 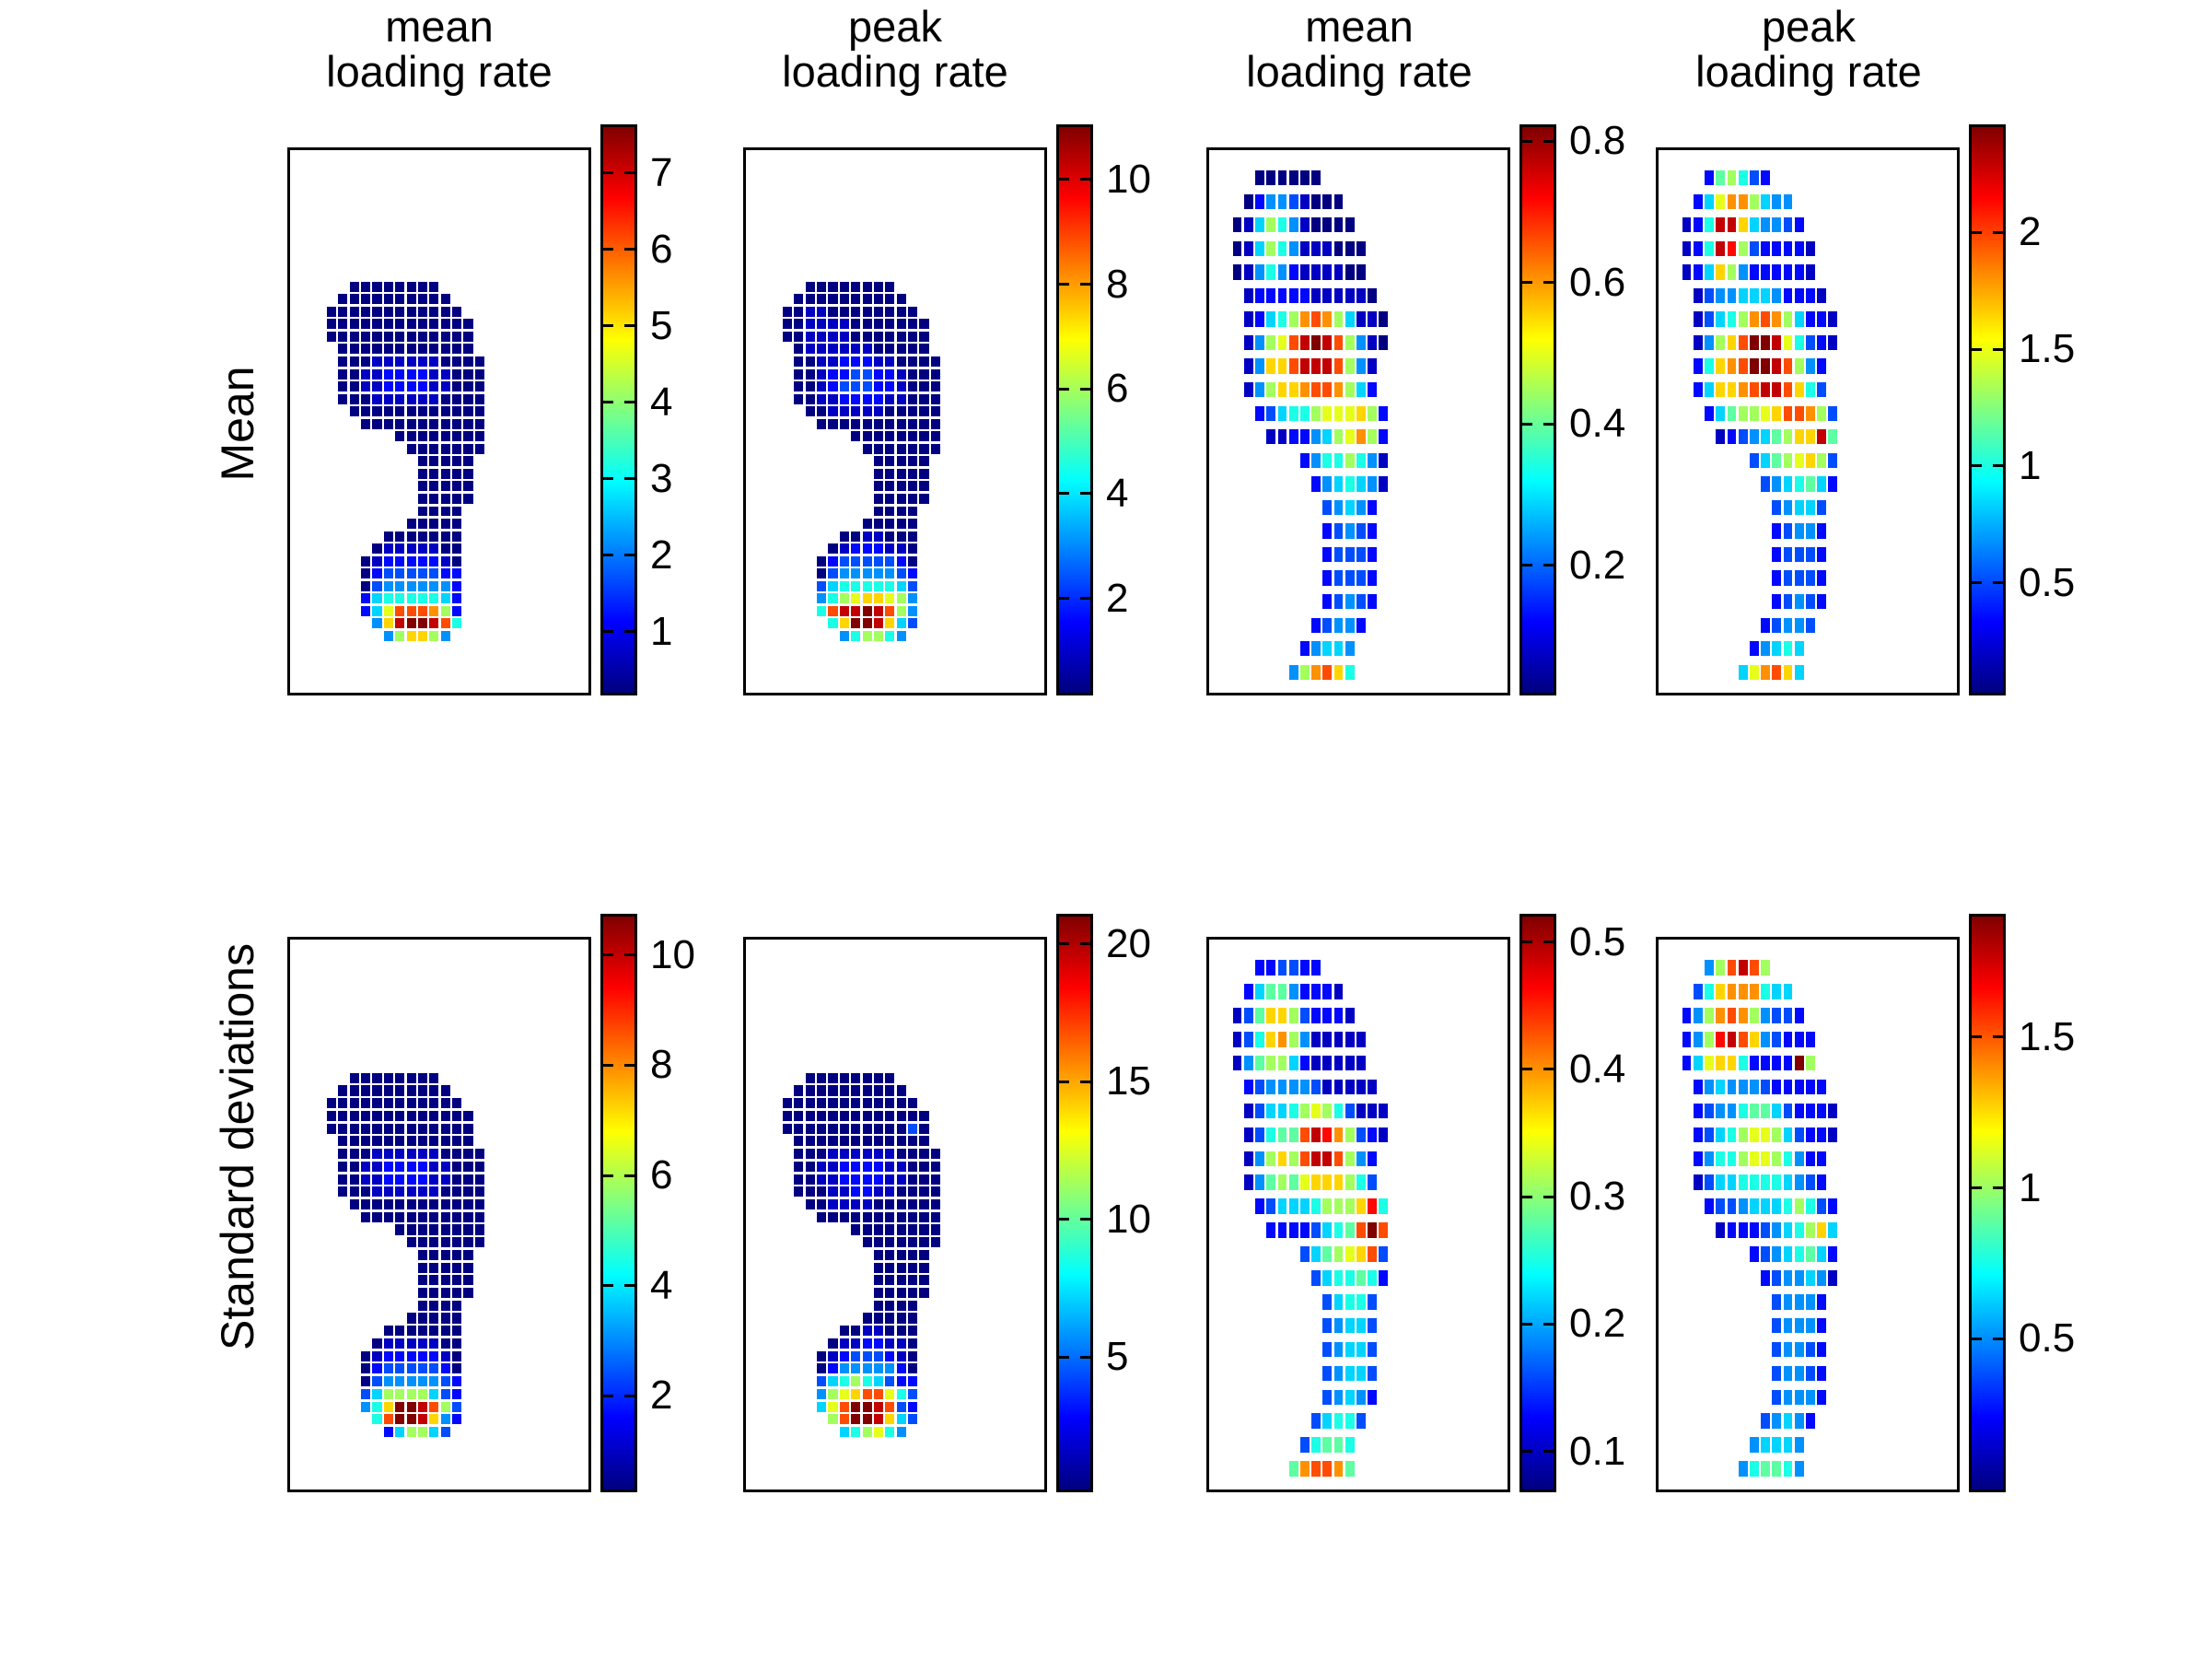 I want to click on colorbar-mean-peak-loading-rate, so click(x=1075, y=409).